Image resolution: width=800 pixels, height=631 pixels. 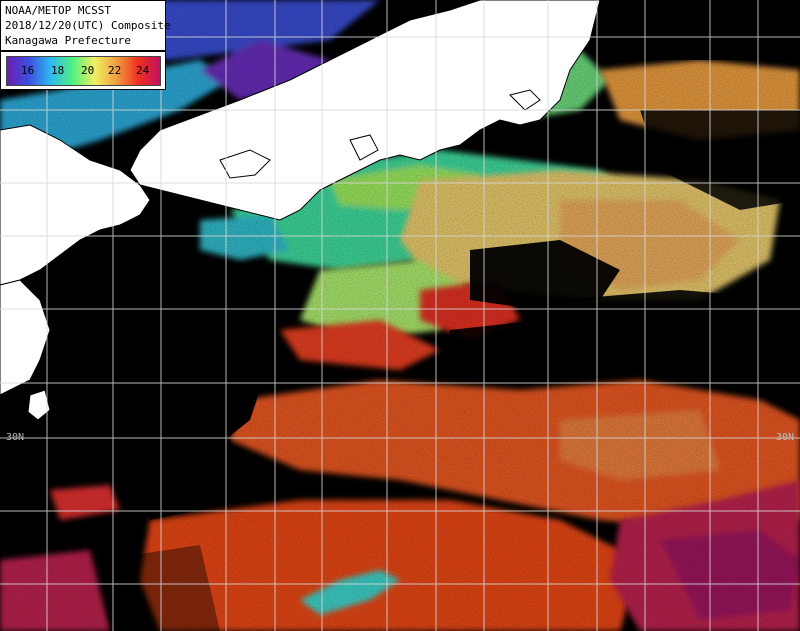 What do you see at coordinates (28, 70) in the screenshot?
I see `legend-tick-16: 16` at bounding box center [28, 70].